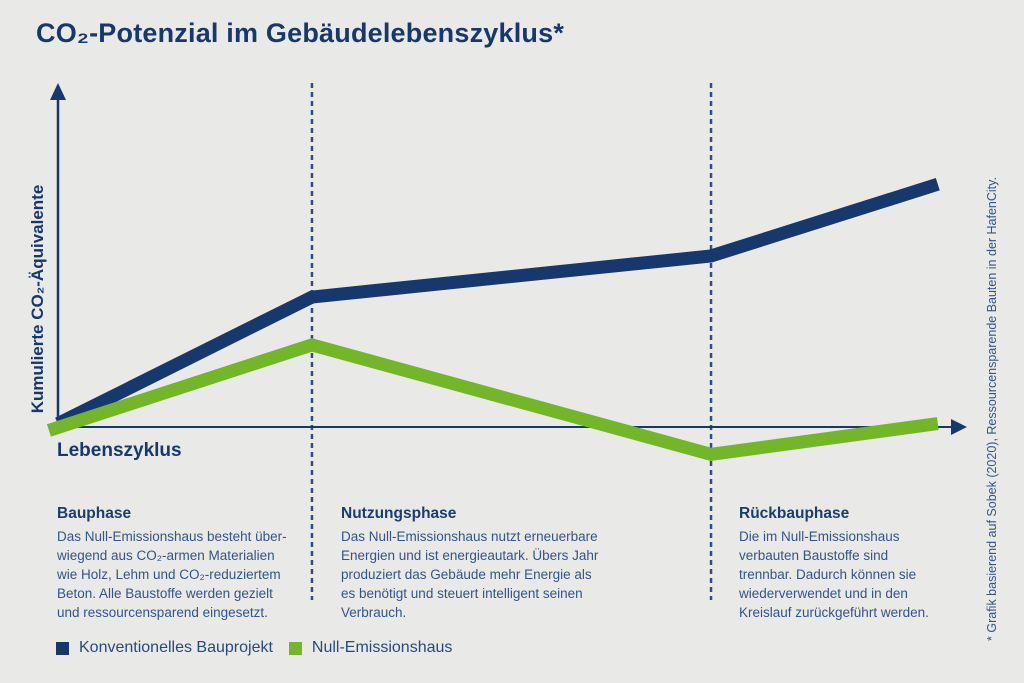 Image resolution: width=1024 pixels, height=683 pixels. I want to click on legend-item-konventionelles-bauprojekt: Konventionelles Bauprojekt, so click(164, 648).